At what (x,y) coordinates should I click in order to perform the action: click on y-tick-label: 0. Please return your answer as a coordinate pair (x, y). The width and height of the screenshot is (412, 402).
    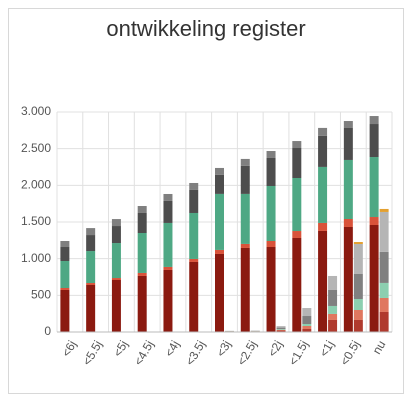
    Looking at the image, I should click on (47, 331).